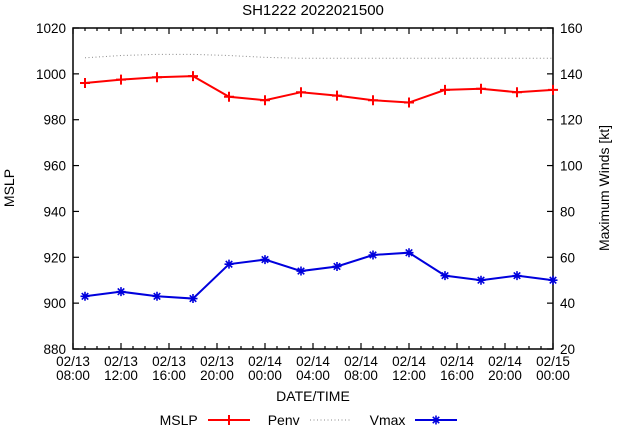  Describe the element at coordinates (54, 349) in the screenshot. I see `y-left-tick-label: 880` at that location.